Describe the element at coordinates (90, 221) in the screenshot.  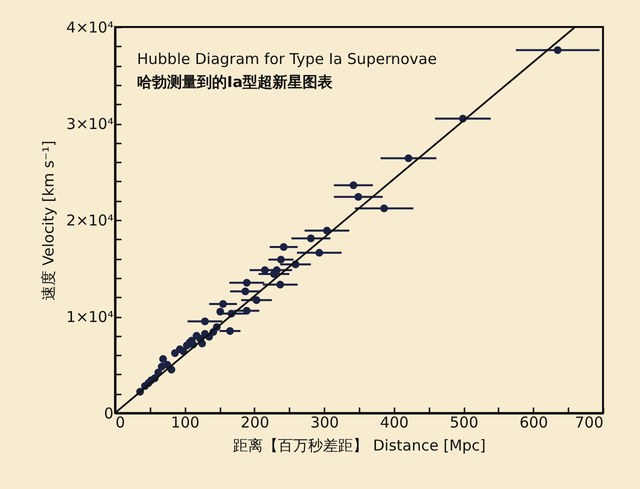
I see `y-tick-label: 2×10⁴` at that location.